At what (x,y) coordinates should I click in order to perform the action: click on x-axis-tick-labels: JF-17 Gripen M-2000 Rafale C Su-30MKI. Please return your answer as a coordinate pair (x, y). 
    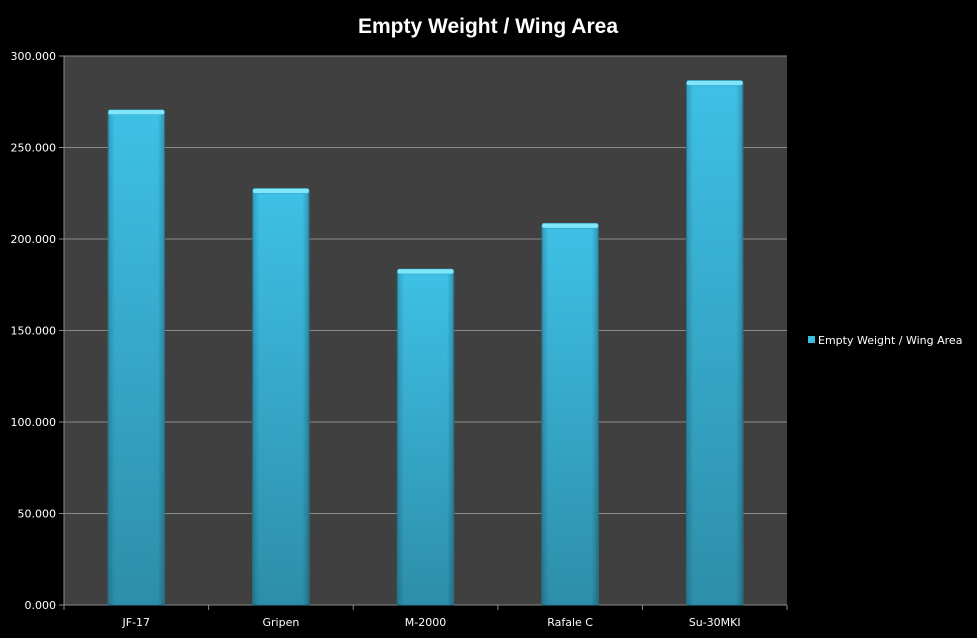
    Looking at the image, I should click on (431, 622).